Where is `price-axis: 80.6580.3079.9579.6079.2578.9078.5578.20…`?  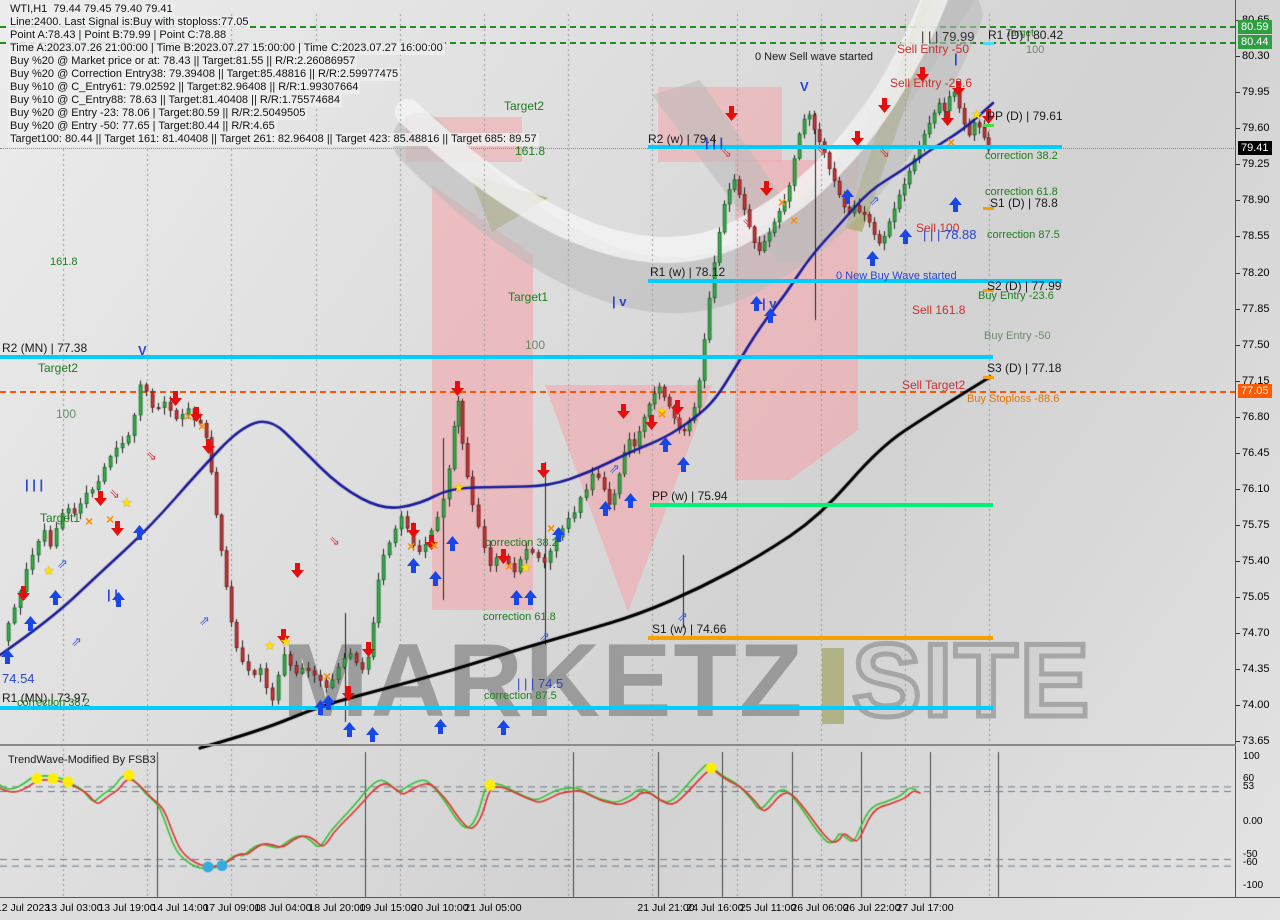
price-axis: 80.6580.3079.9579.6079.2578.9078.5578.20… is located at coordinates (1258, 448).